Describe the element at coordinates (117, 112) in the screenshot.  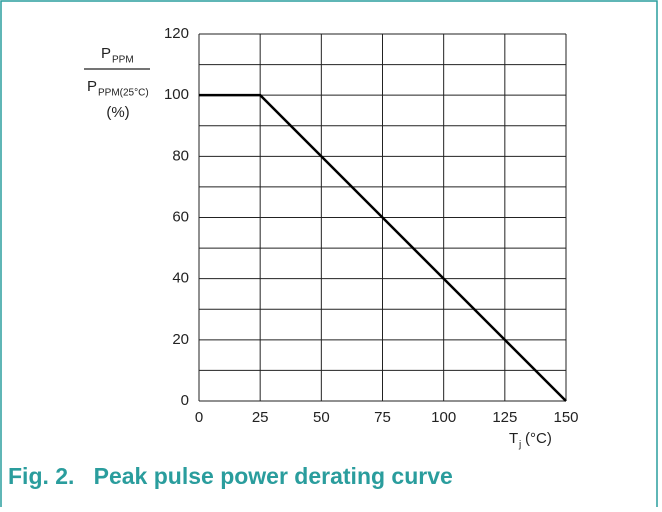
I see `y-label-unit: (%)` at that location.